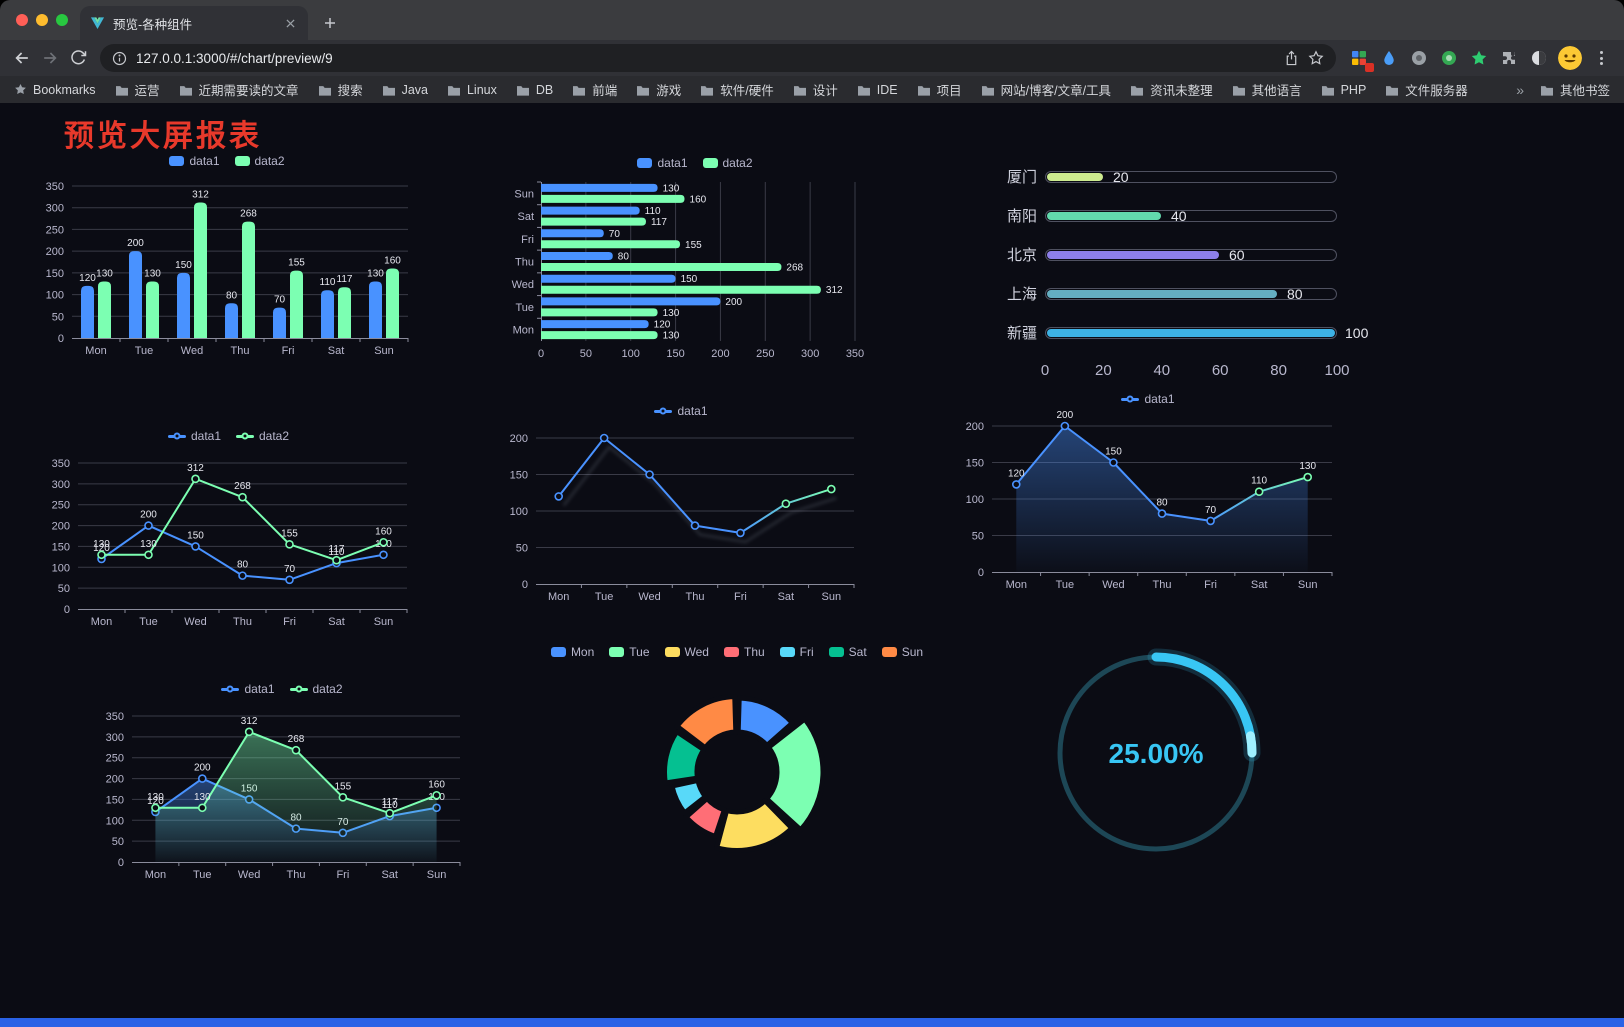 This screenshot has width=1624, height=1027. What do you see at coordinates (796, 652) in the screenshot?
I see `legend-item: Fri` at bounding box center [796, 652].